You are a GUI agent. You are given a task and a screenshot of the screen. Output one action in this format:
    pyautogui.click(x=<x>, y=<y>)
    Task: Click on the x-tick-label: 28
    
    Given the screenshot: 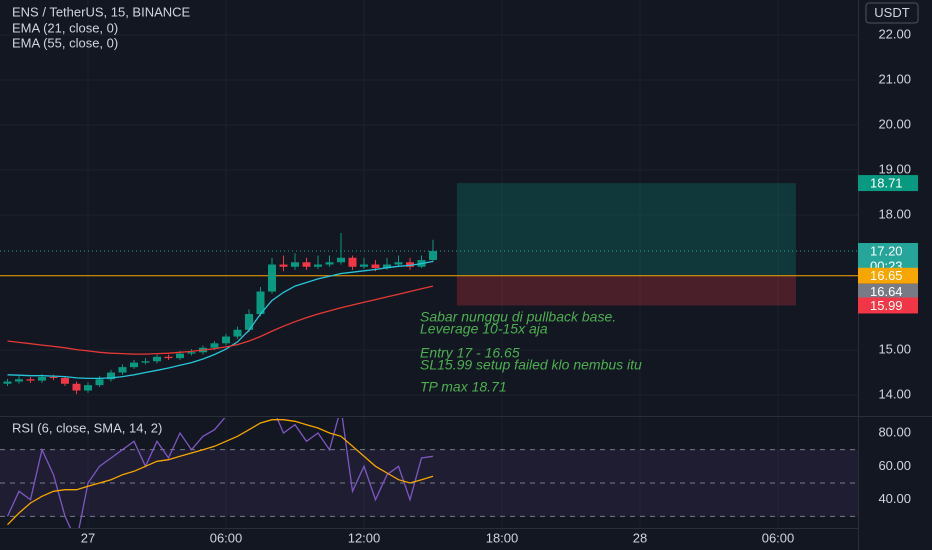 What is the action you would take?
    pyautogui.click(x=640, y=537)
    